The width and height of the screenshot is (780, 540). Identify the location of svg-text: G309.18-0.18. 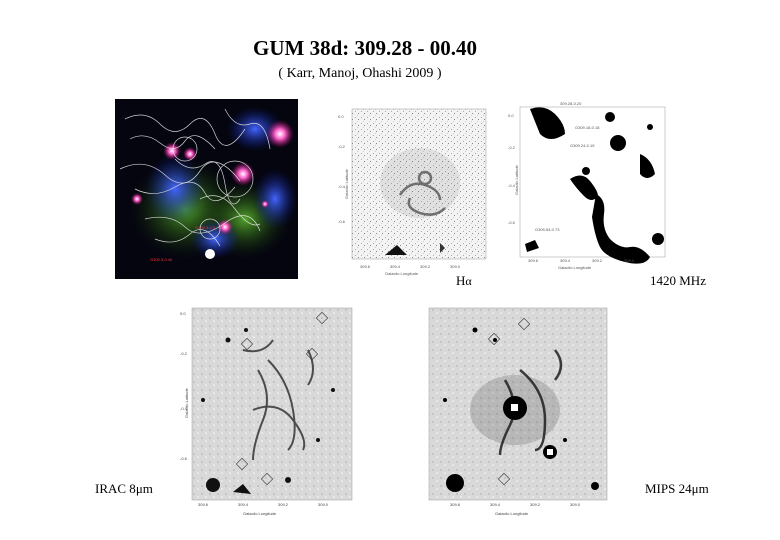
(587, 127).